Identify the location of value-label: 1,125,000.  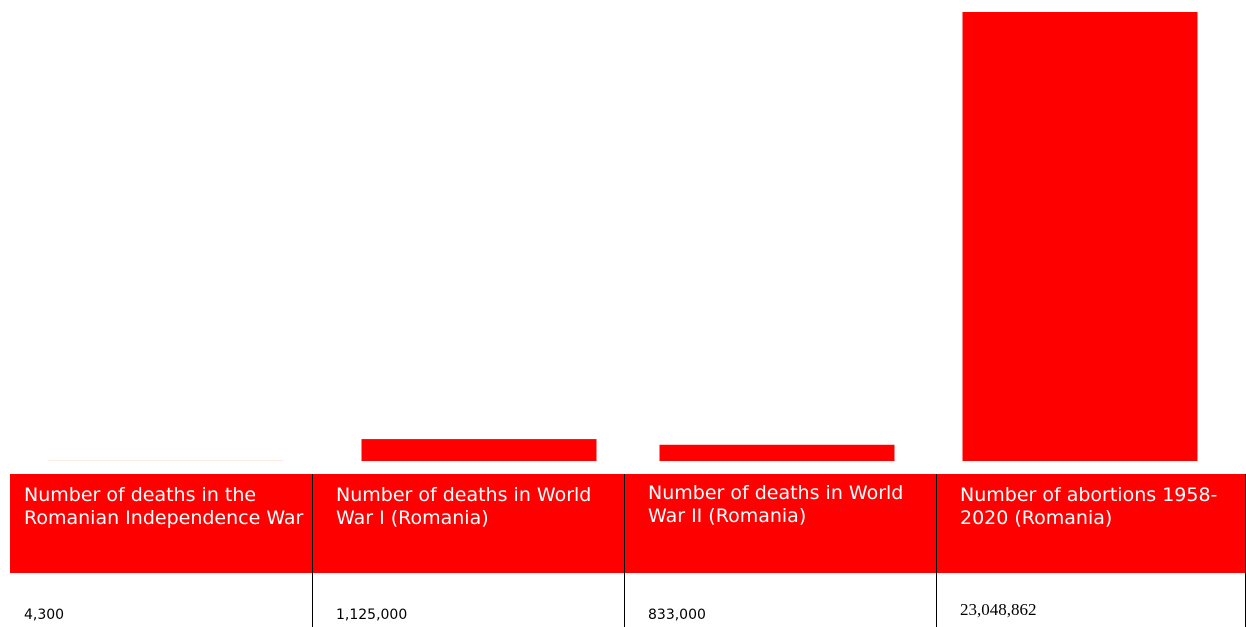
(372, 615).